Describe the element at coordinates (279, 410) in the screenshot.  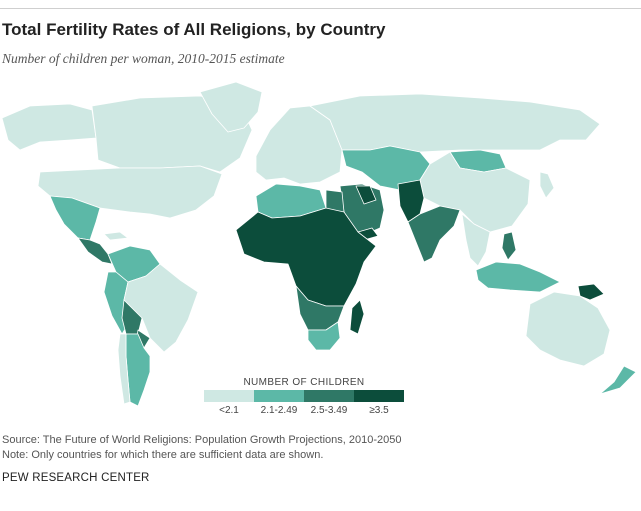
I see `legend-label-2: 2.1-2.49` at that location.